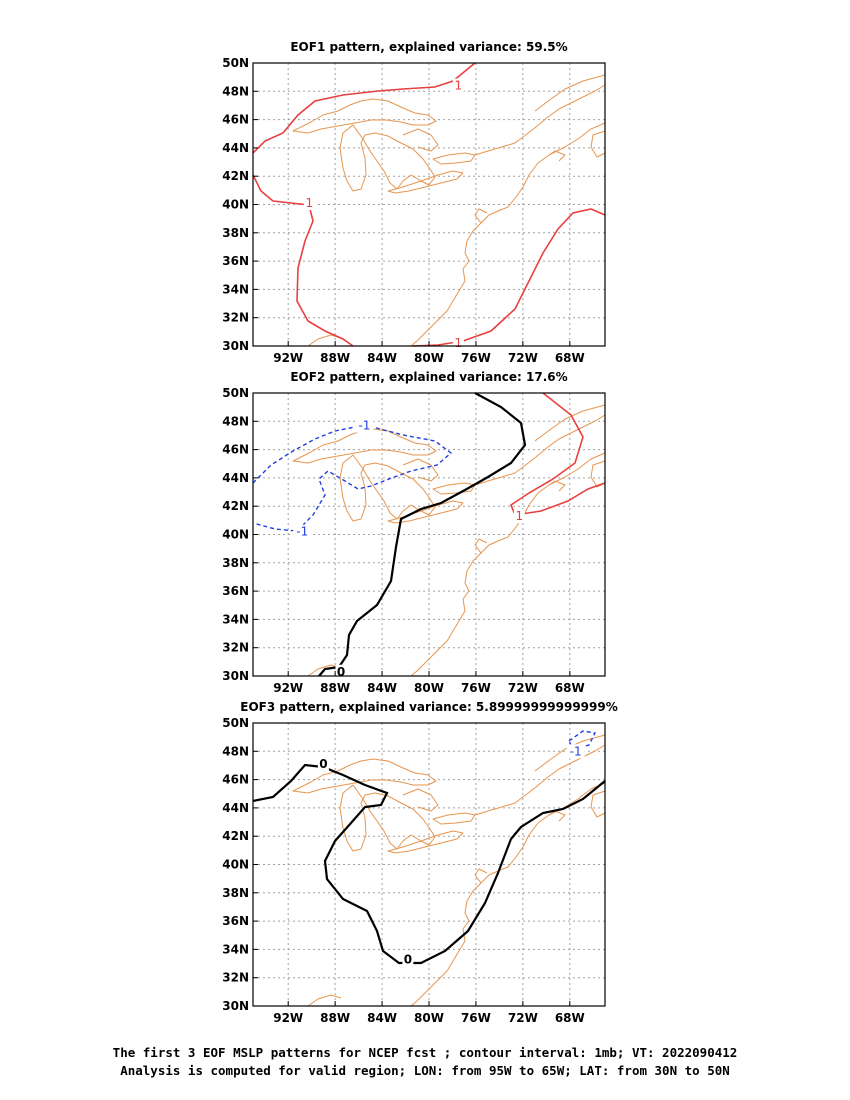 The height and width of the screenshot is (1100, 850). Describe the element at coordinates (451, 855) in the screenshot. I see `contour-labels: 0 0 -1` at that location.